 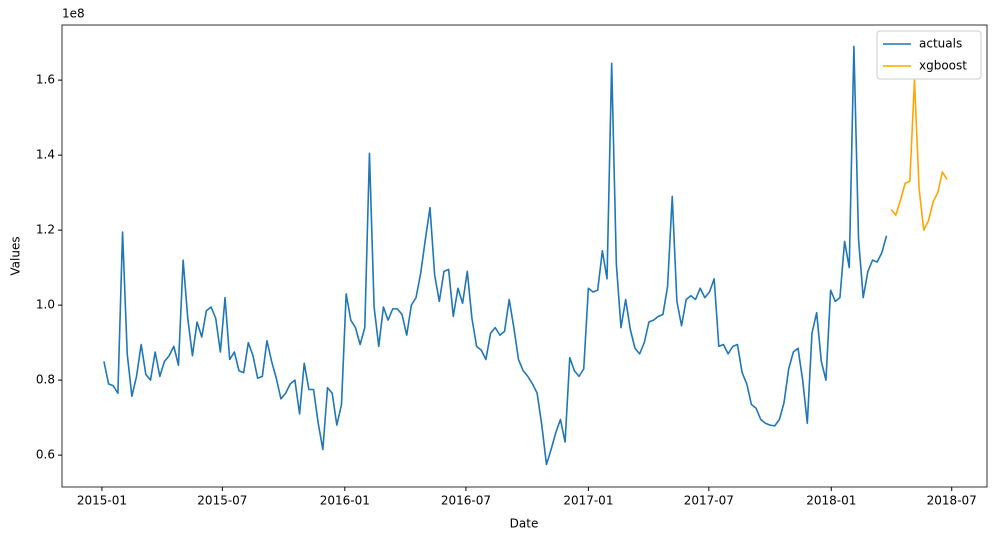 What do you see at coordinates (940, 44) in the screenshot?
I see `legend-label: actuals` at bounding box center [940, 44].